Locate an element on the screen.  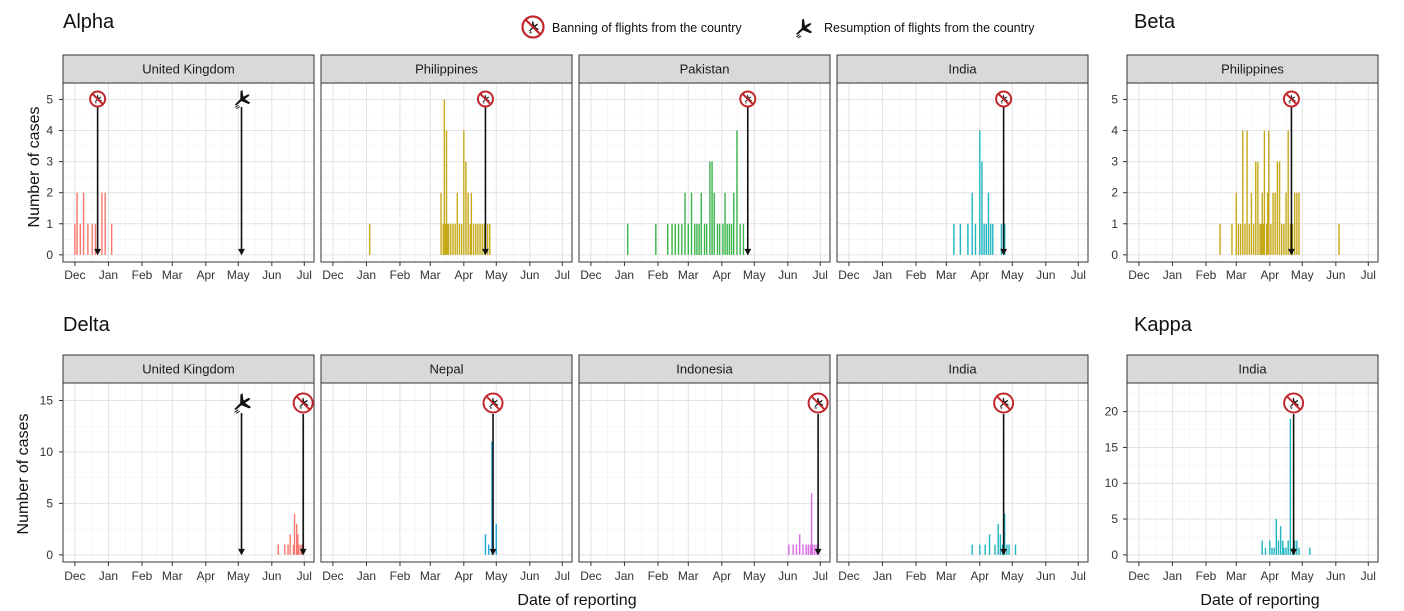
panel-nepal: Nepal Dec Jan Feb Mar Apr May Jun Jul is located at coordinates (446, 468).